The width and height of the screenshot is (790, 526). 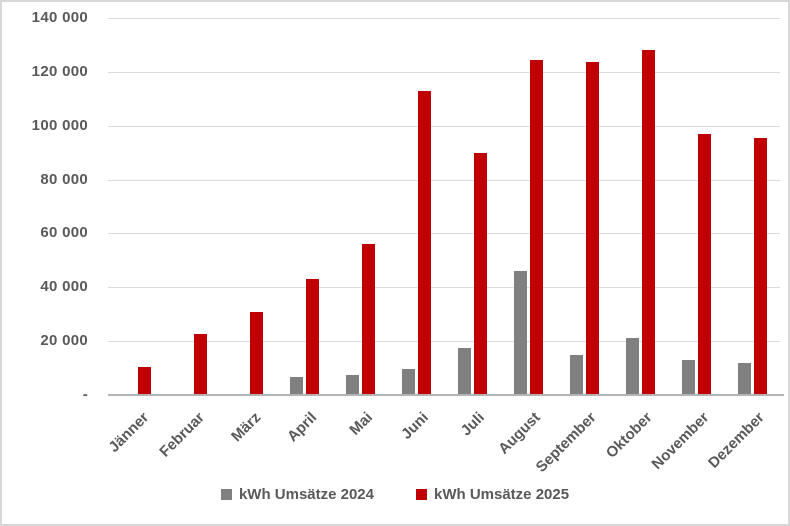 What do you see at coordinates (630, 435) in the screenshot?
I see `x-tick-label-oktober: Oktober` at bounding box center [630, 435].